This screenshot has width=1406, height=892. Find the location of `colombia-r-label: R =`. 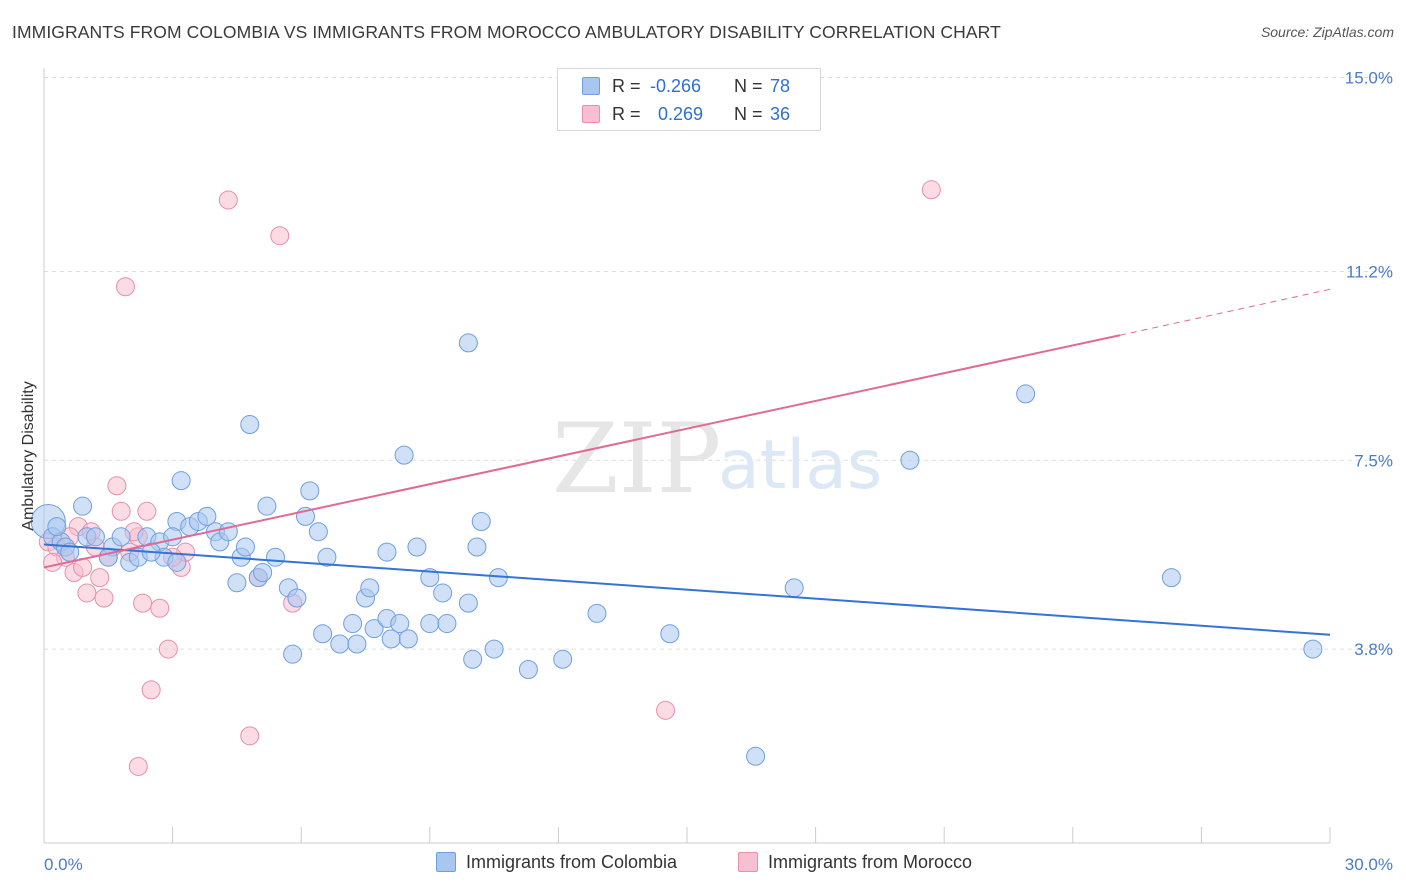

colombia-r-label: R = is located at coordinates (626, 86).